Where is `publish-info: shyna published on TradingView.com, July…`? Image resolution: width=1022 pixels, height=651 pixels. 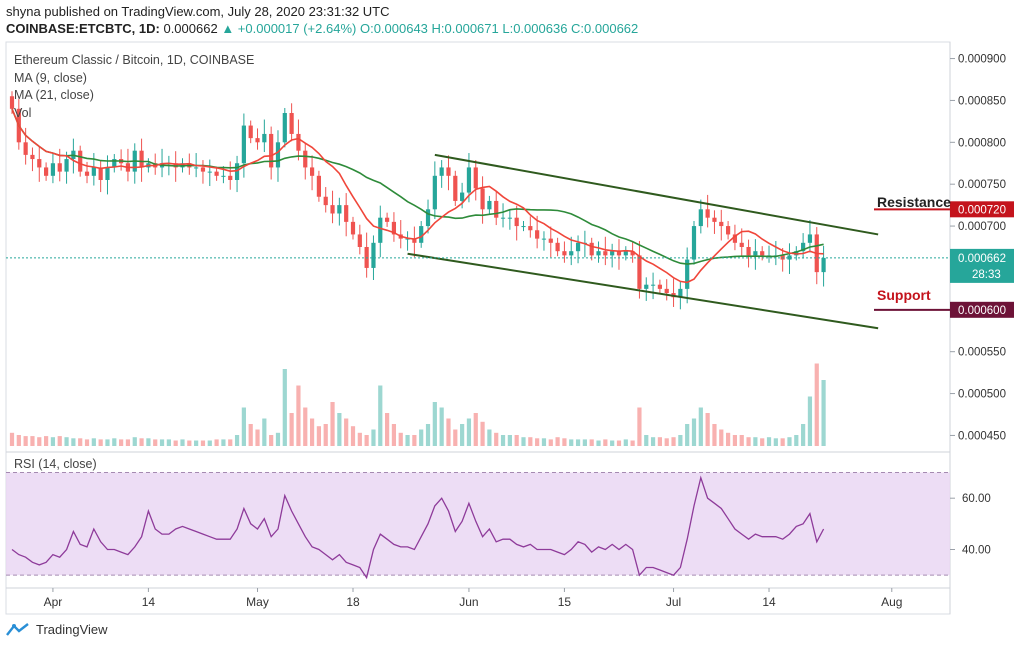 publish-info: shyna published on TradingView.com, July… is located at coordinates (198, 11).